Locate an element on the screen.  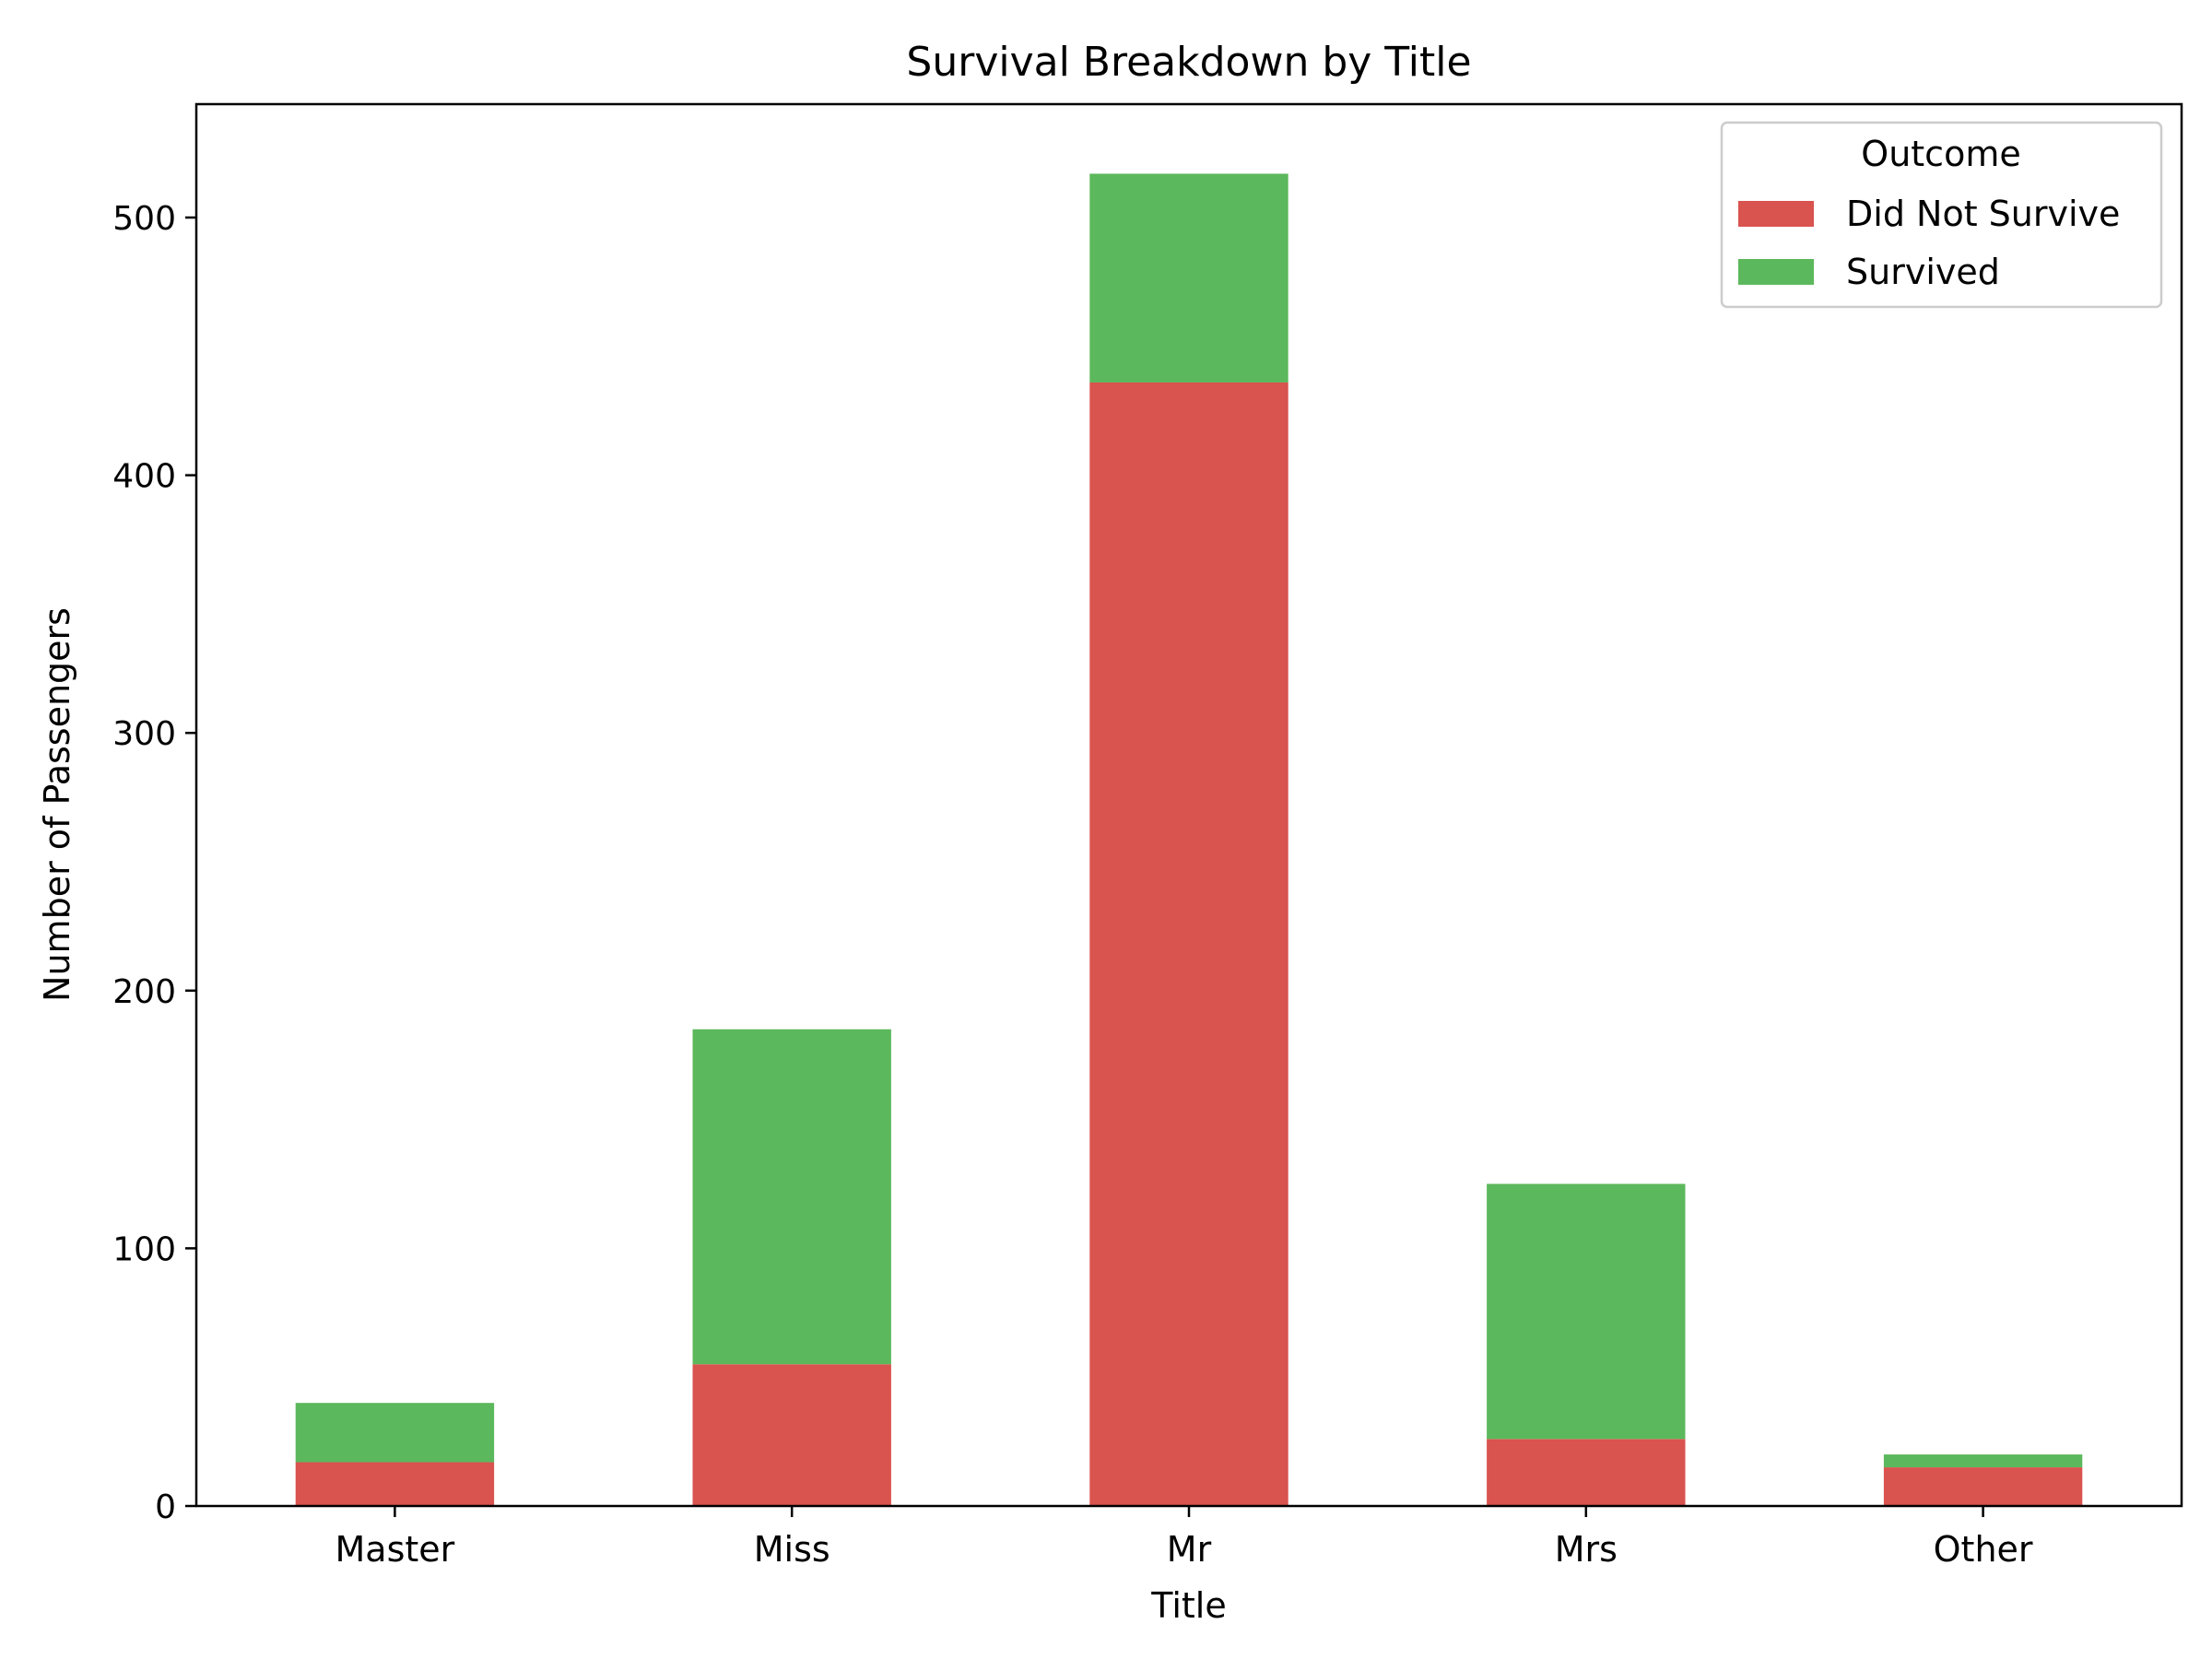
bar-survived-mrs is located at coordinates (1586, 1311).